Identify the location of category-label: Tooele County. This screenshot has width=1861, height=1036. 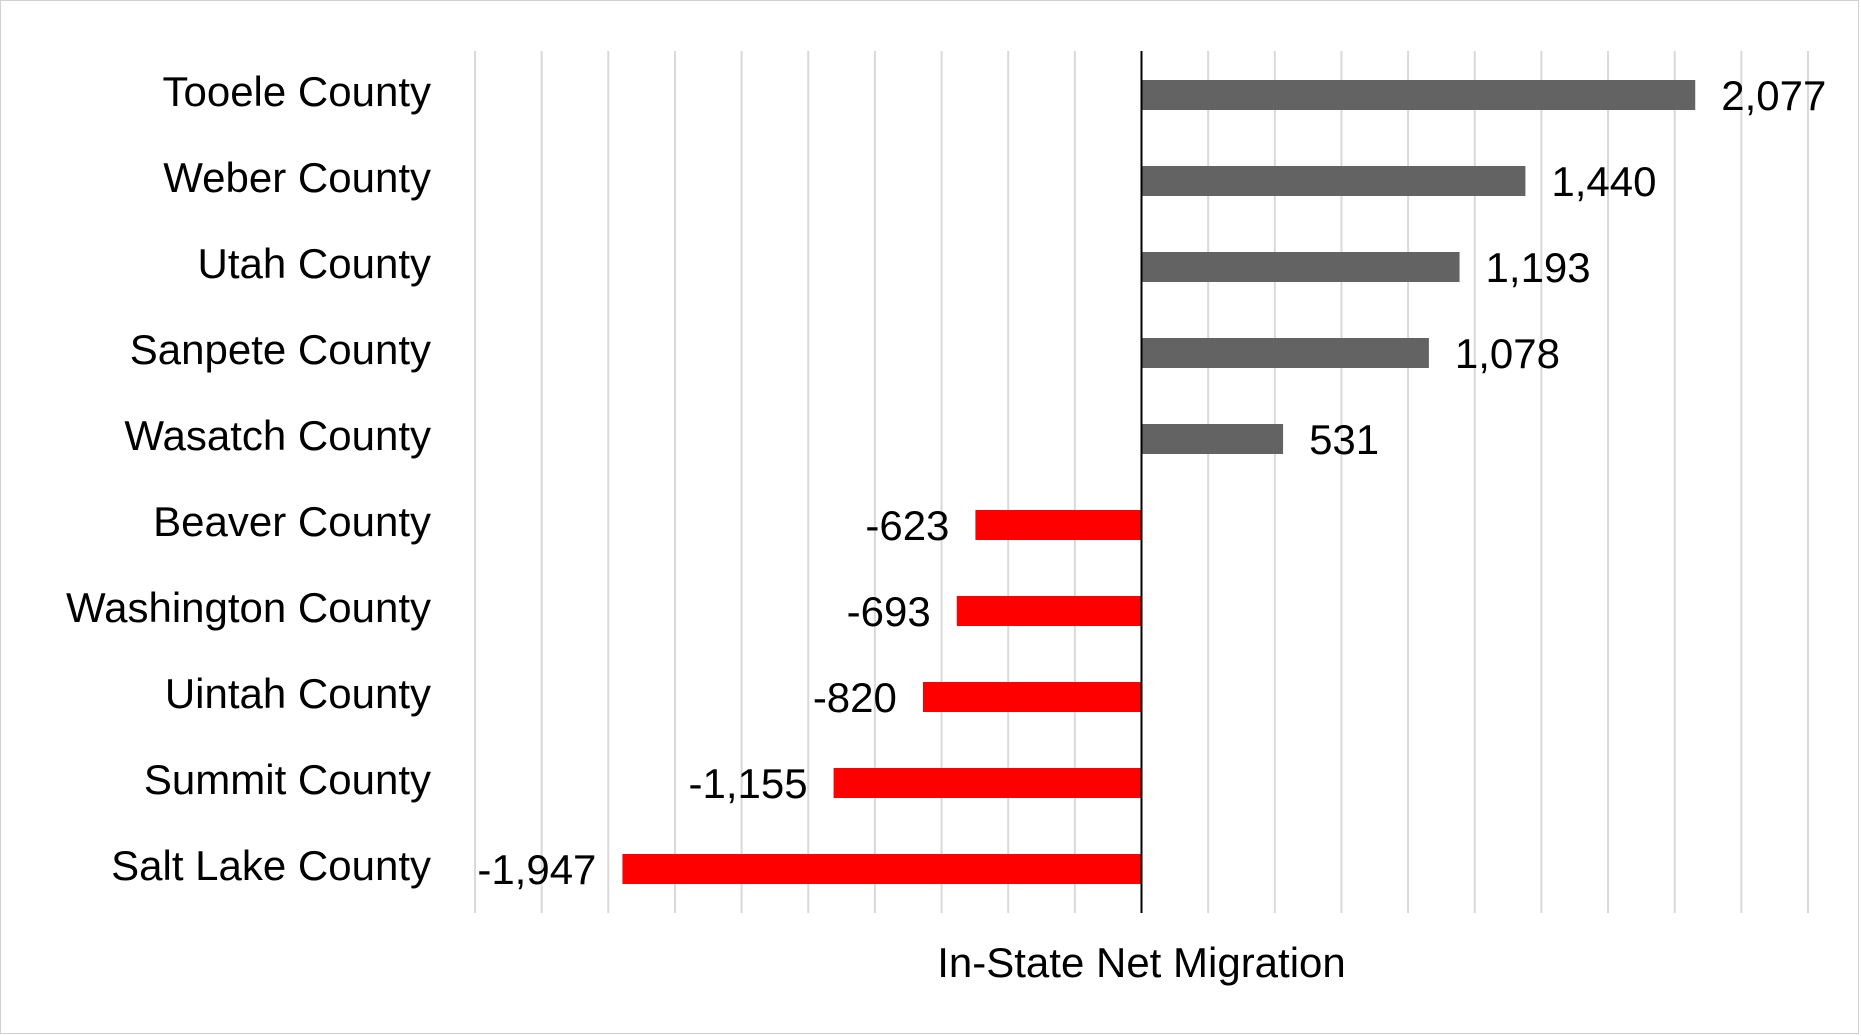
(296, 91).